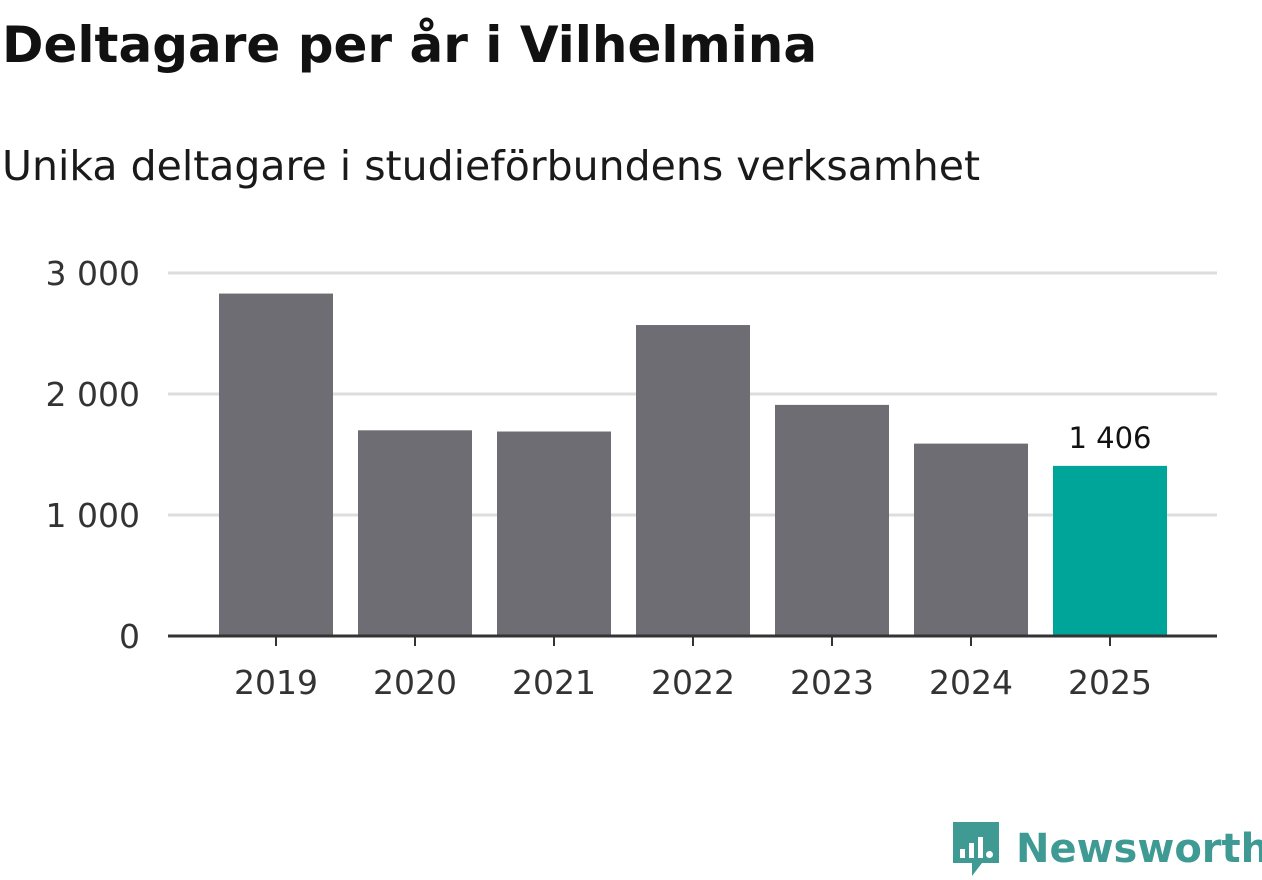  I want to click on brand-name: Newsworthy, so click(1139, 849).